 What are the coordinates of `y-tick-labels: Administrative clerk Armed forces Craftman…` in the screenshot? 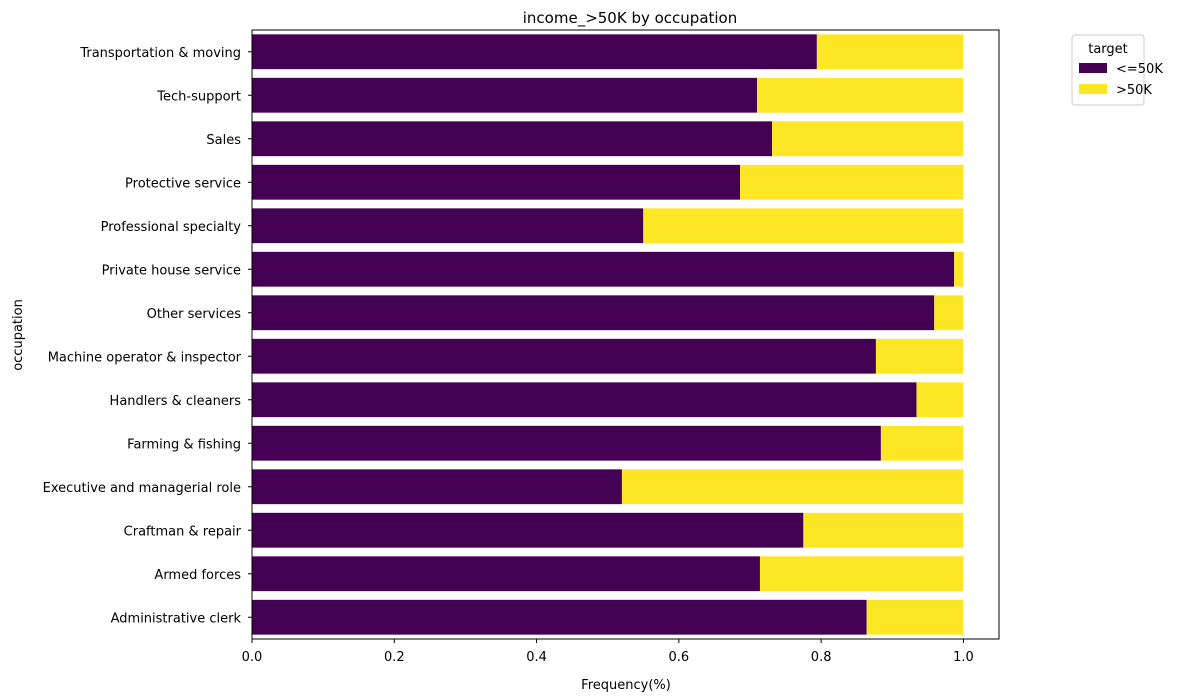 It's located at (147, 336).